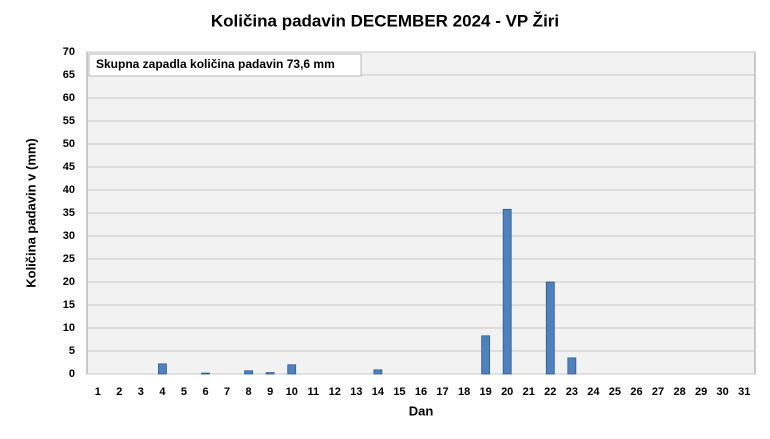  Describe the element at coordinates (529, 392) in the screenshot. I see `x-tick-label: 21` at that location.